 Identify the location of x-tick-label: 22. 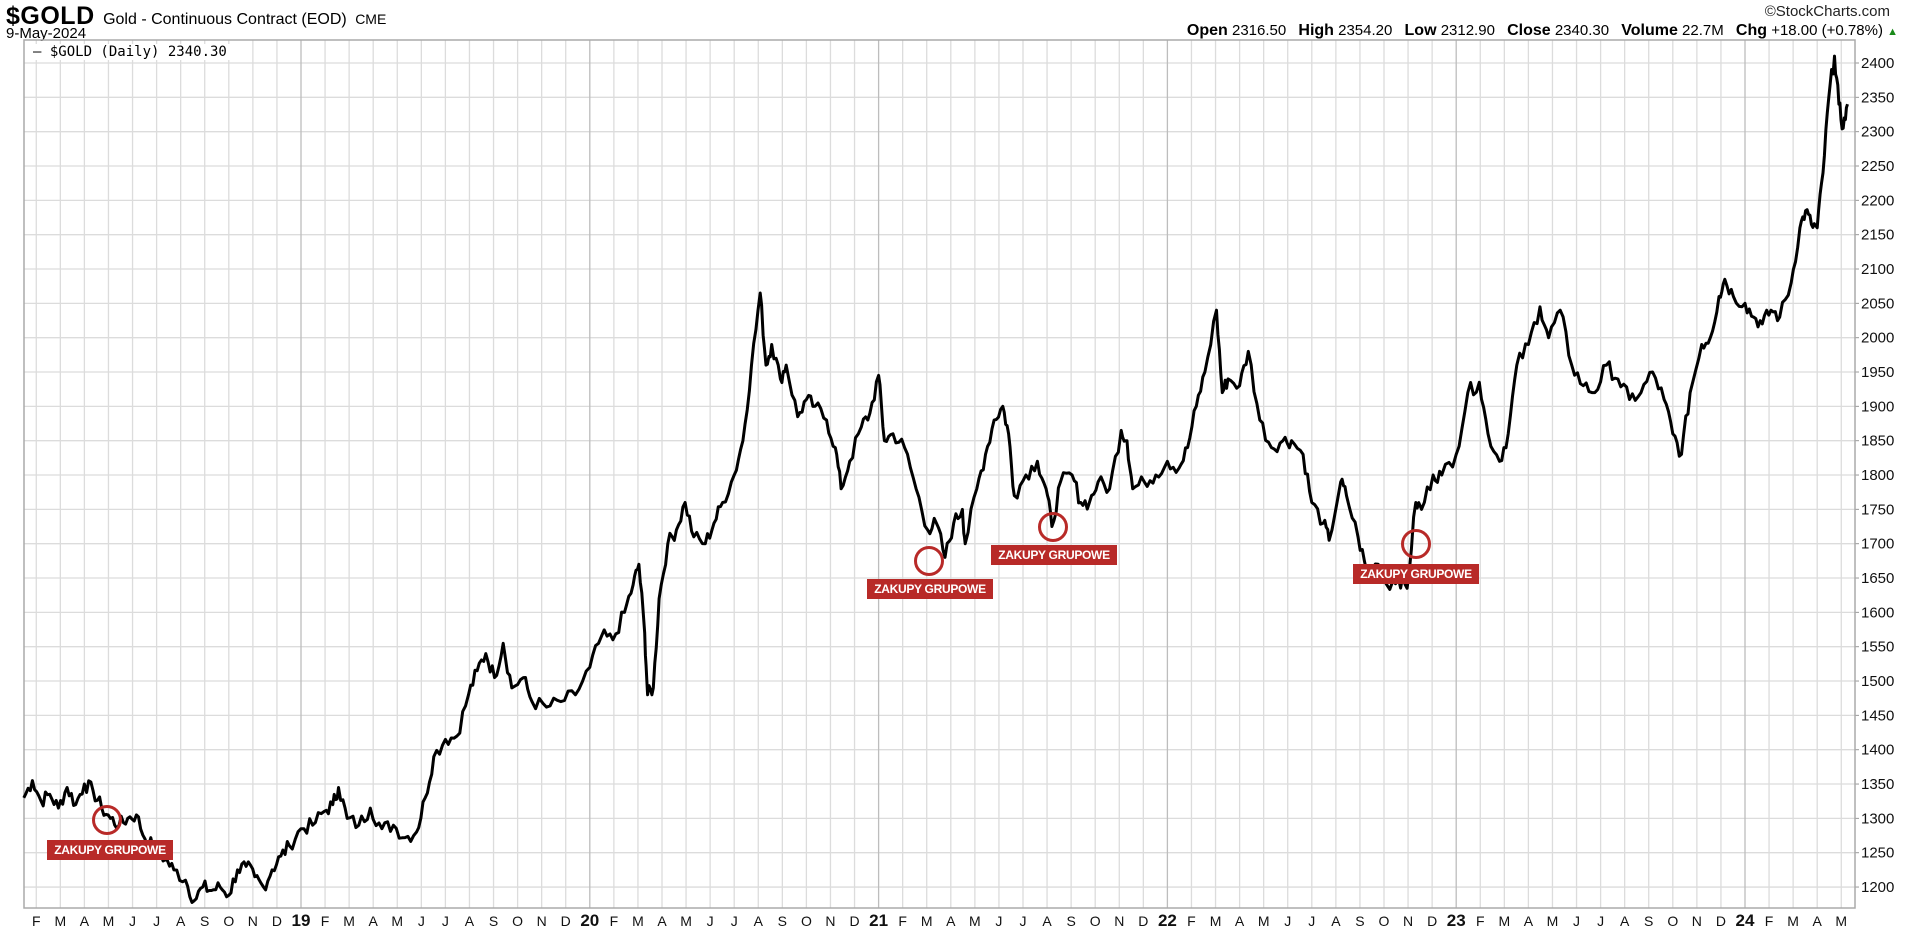
(1167, 920).